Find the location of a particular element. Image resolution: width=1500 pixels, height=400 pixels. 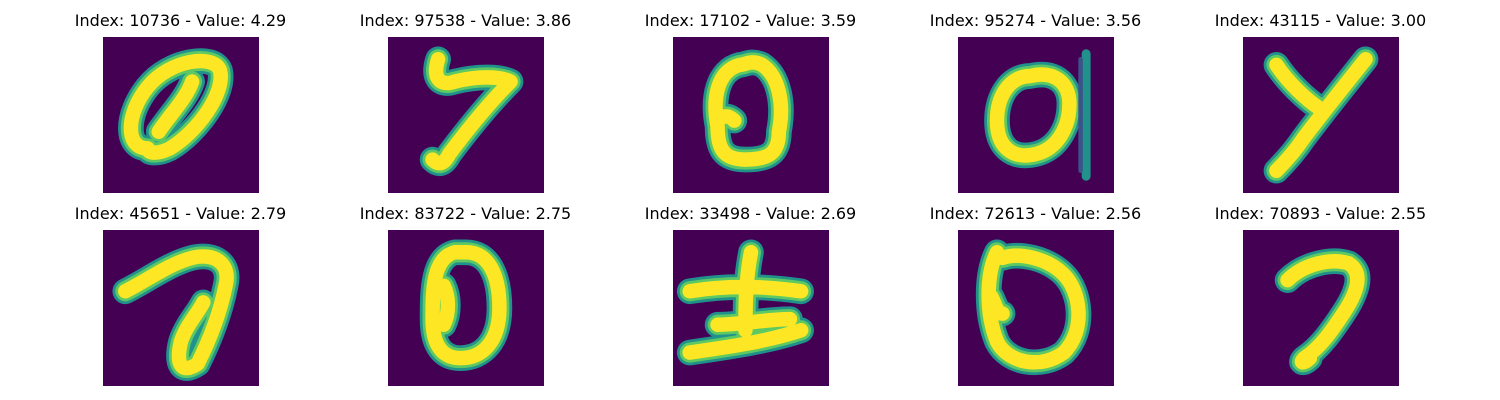

panel: Index: 45651 - Value: 2.79 is located at coordinates (180, 289).